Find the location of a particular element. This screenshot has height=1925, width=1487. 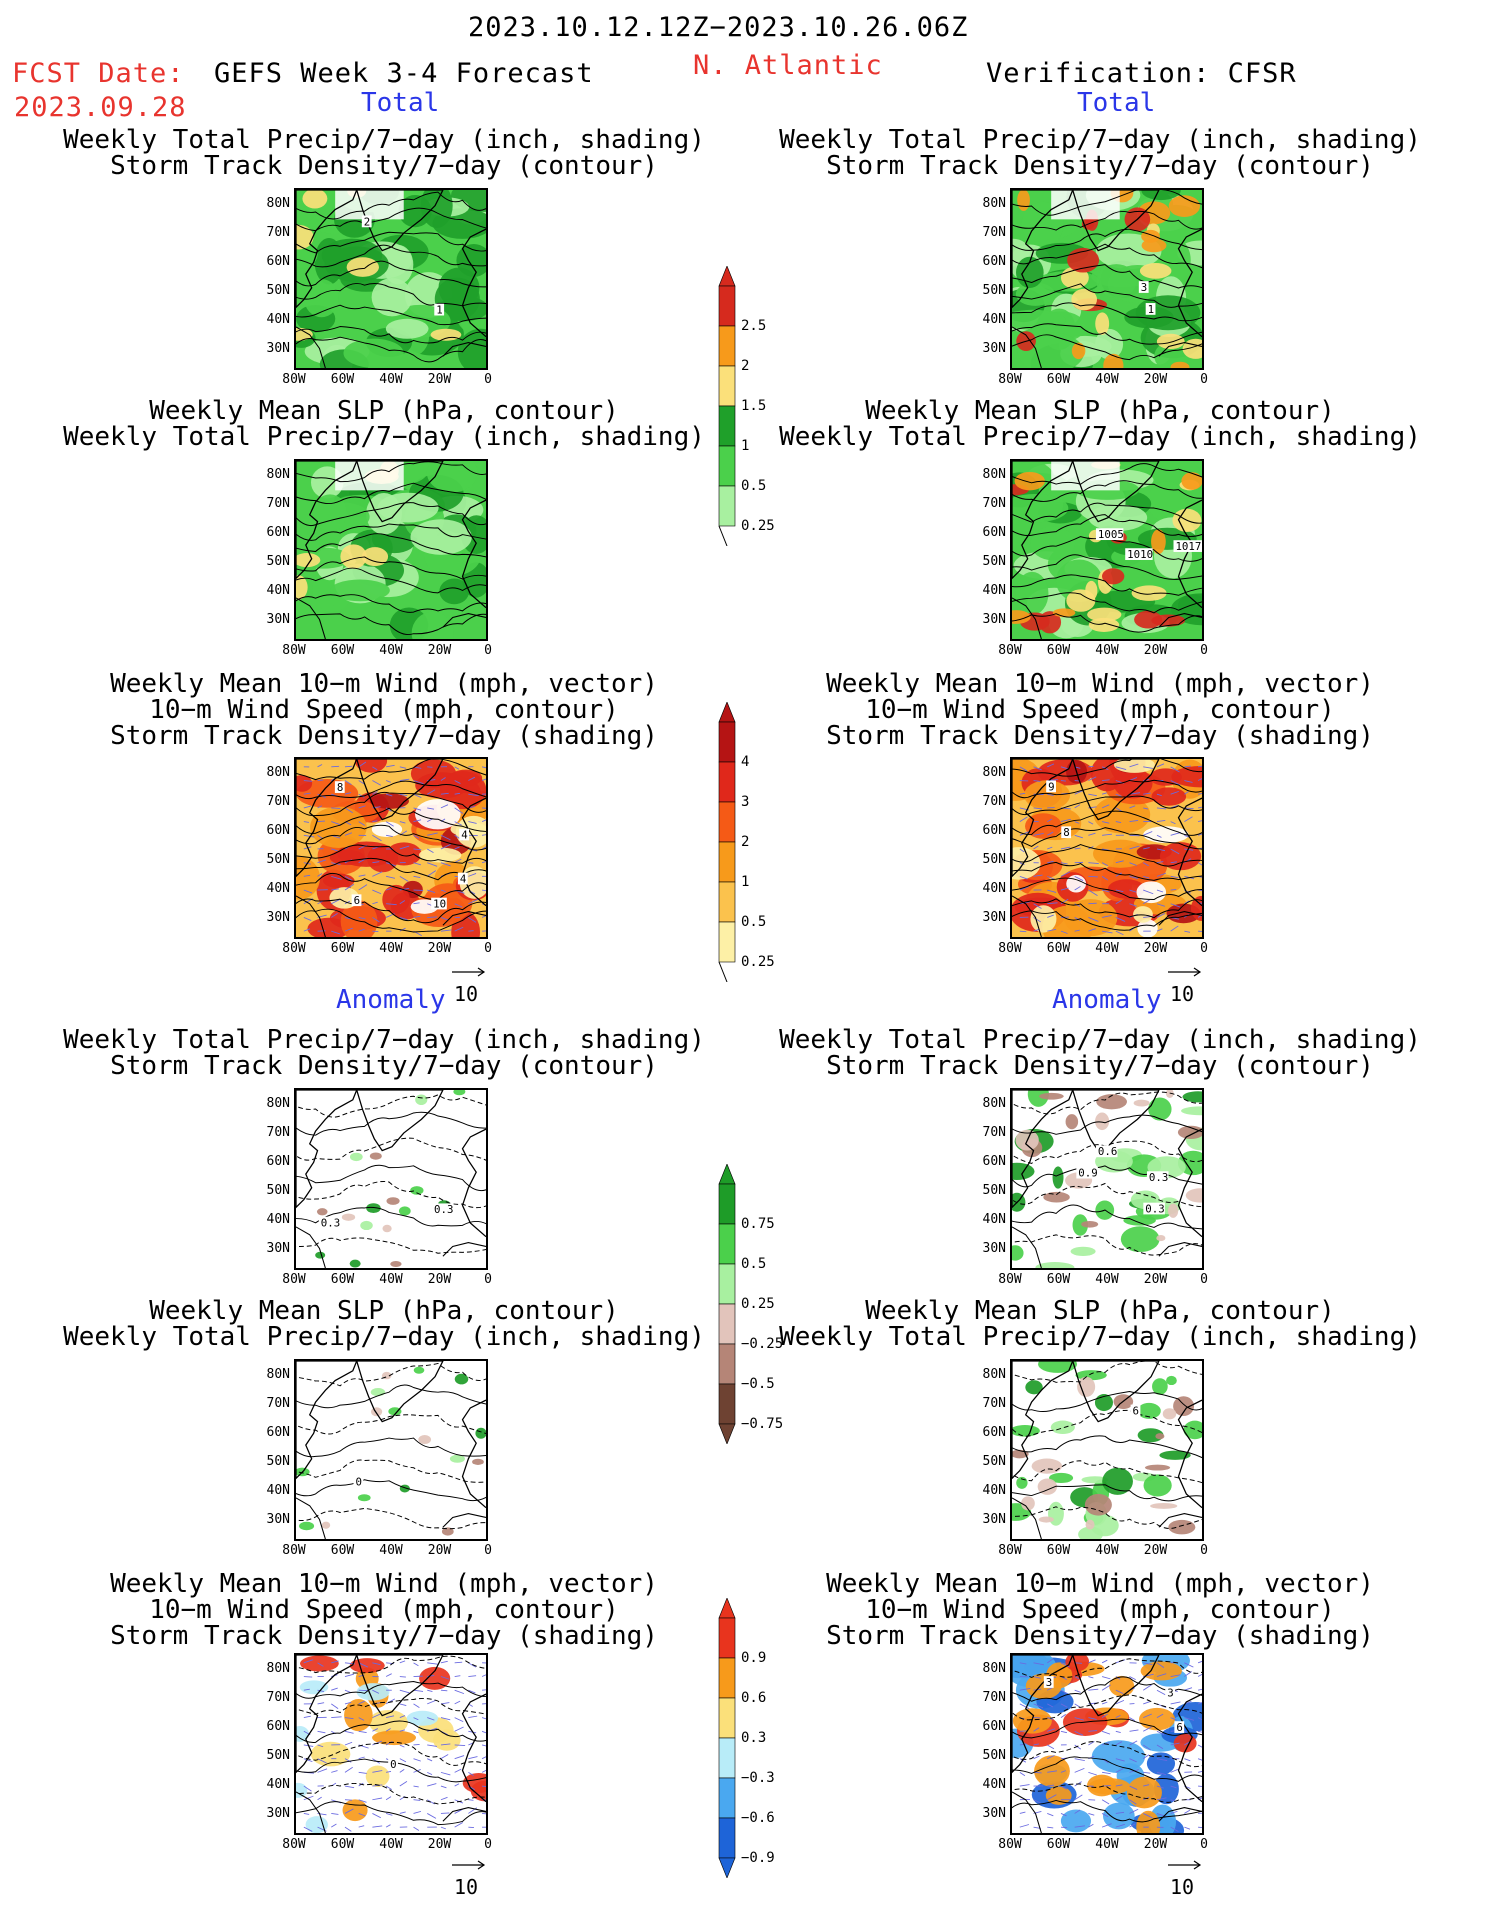

lat-tick-fc_anom_slp-2: 60N is located at coordinates (278, 1432).